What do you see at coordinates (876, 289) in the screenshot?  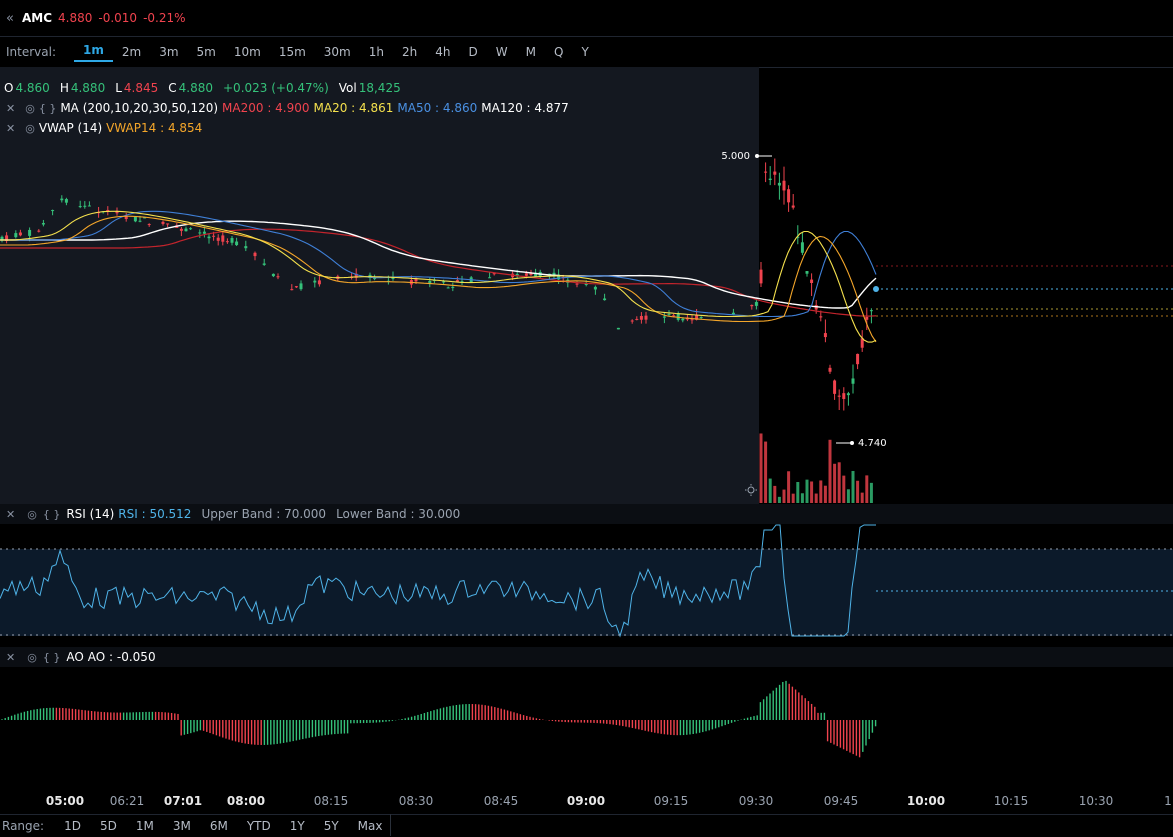 I see `last-price-dot` at bounding box center [876, 289].